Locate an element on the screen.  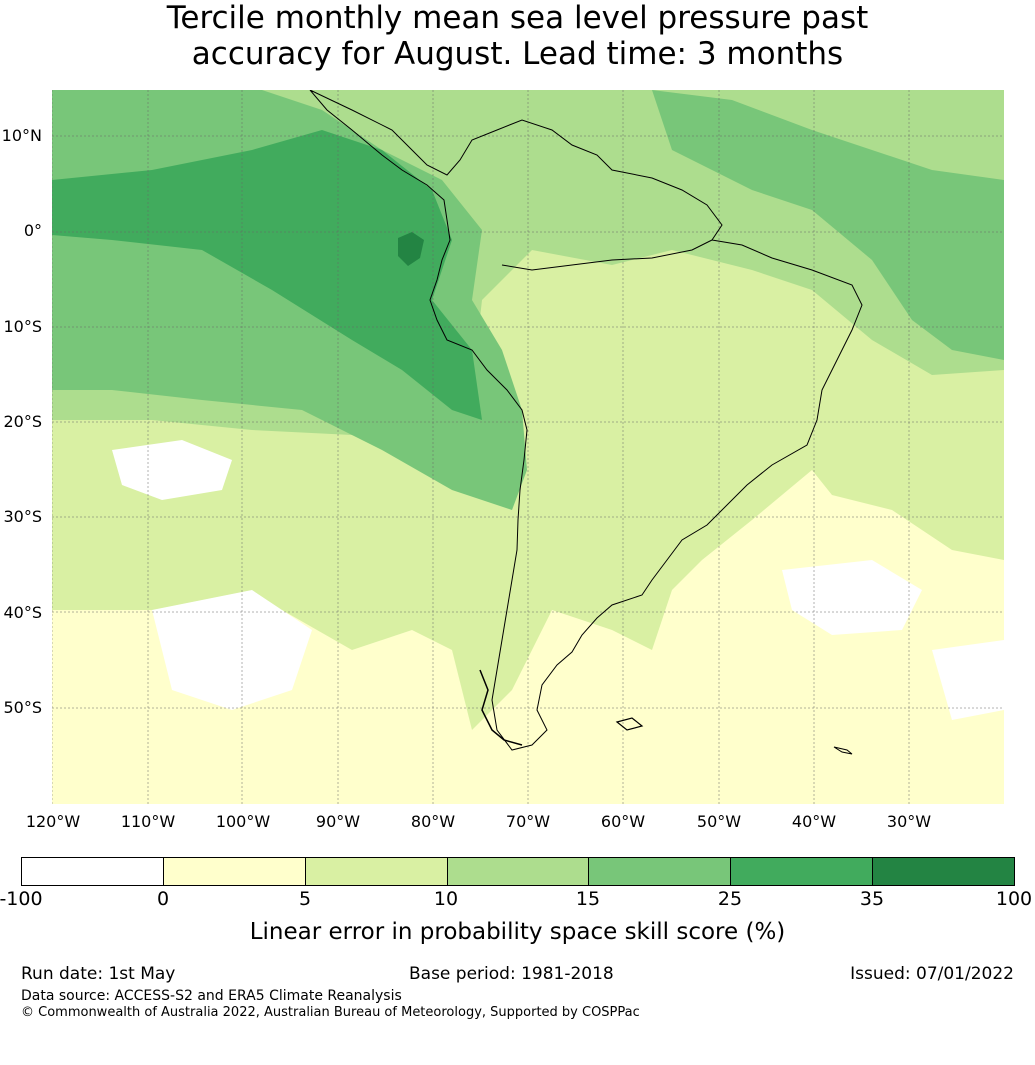
colorbar-tick: 35 is located at coordinates (872, 899).